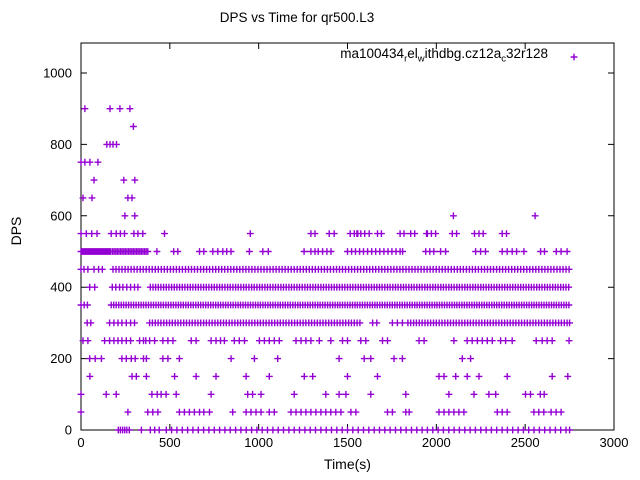 This screenshot has width=640, height=480. What do you see at coordinates (80, 442) in the screenshot?
I see `x-tick-label: 0` at bounding box center [80, 442].